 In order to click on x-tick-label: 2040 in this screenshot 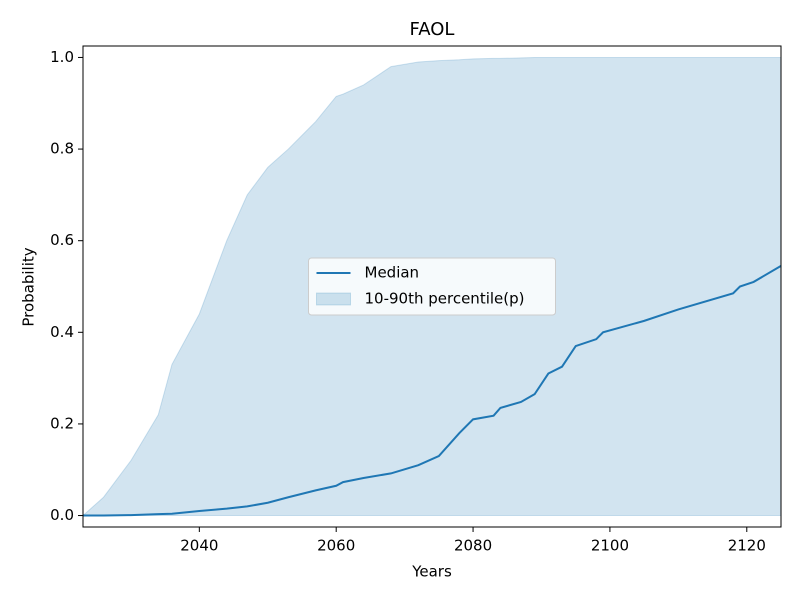, I will do `click(199, 546)`.